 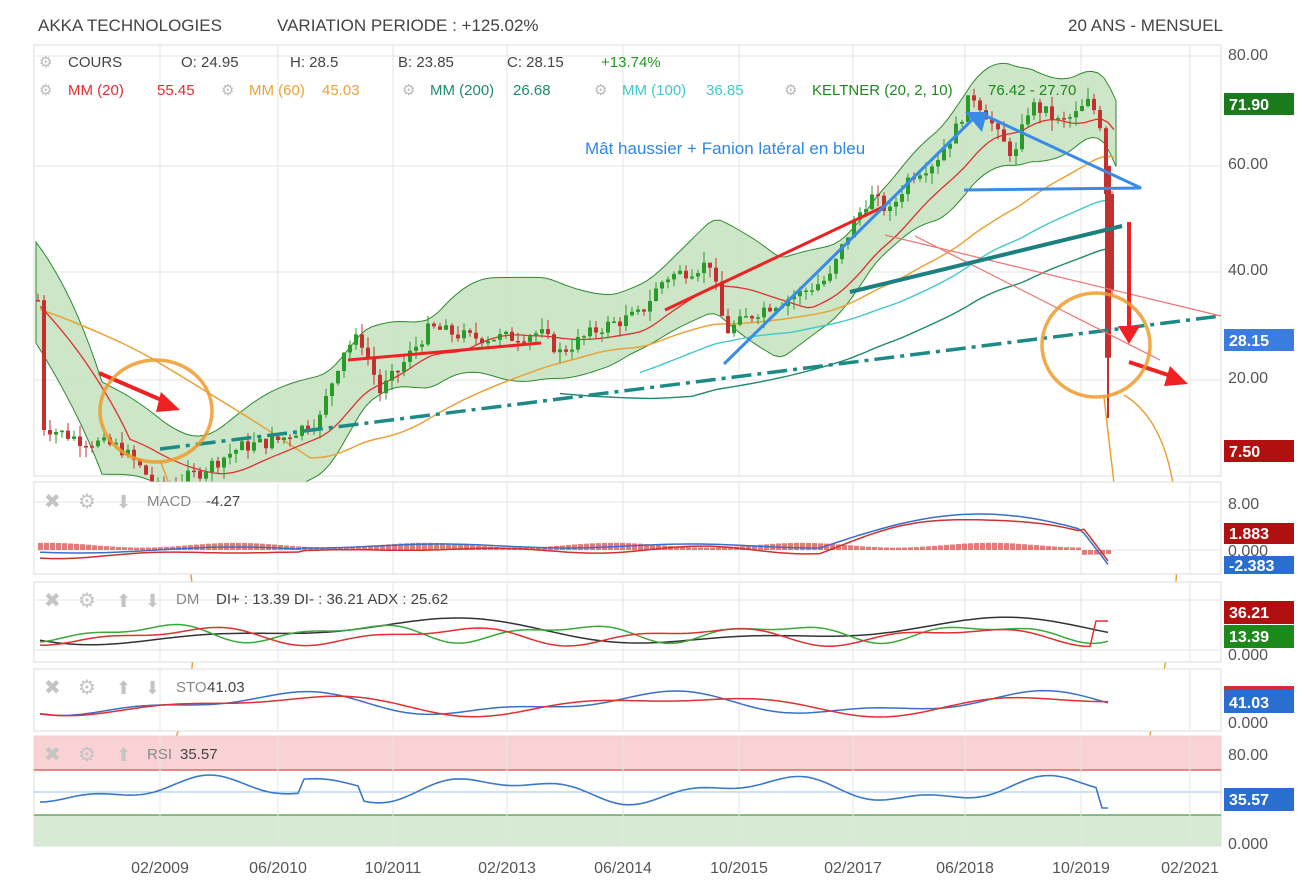 What do you see at coordinates (1248, 270) in the screenshot?
I see `price-tick: 40.00` at bounding box center [1248, 270].